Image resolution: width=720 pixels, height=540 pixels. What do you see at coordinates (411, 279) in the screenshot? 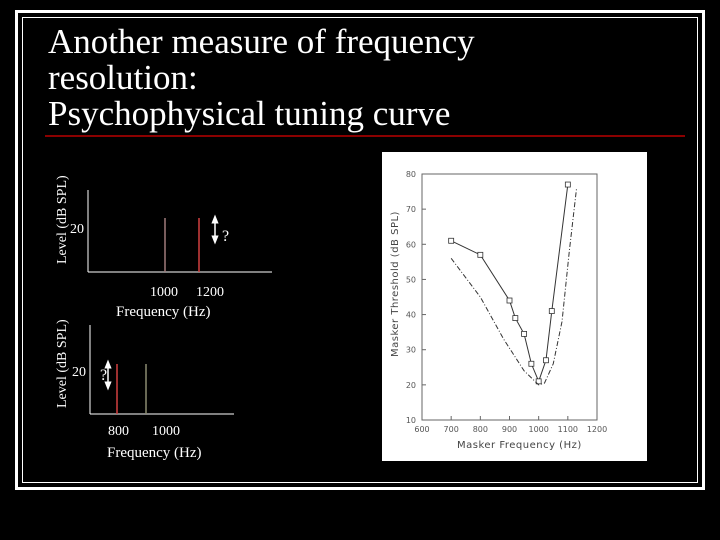
I see `y-tick-label: 50` at bounding box center [411, 279].